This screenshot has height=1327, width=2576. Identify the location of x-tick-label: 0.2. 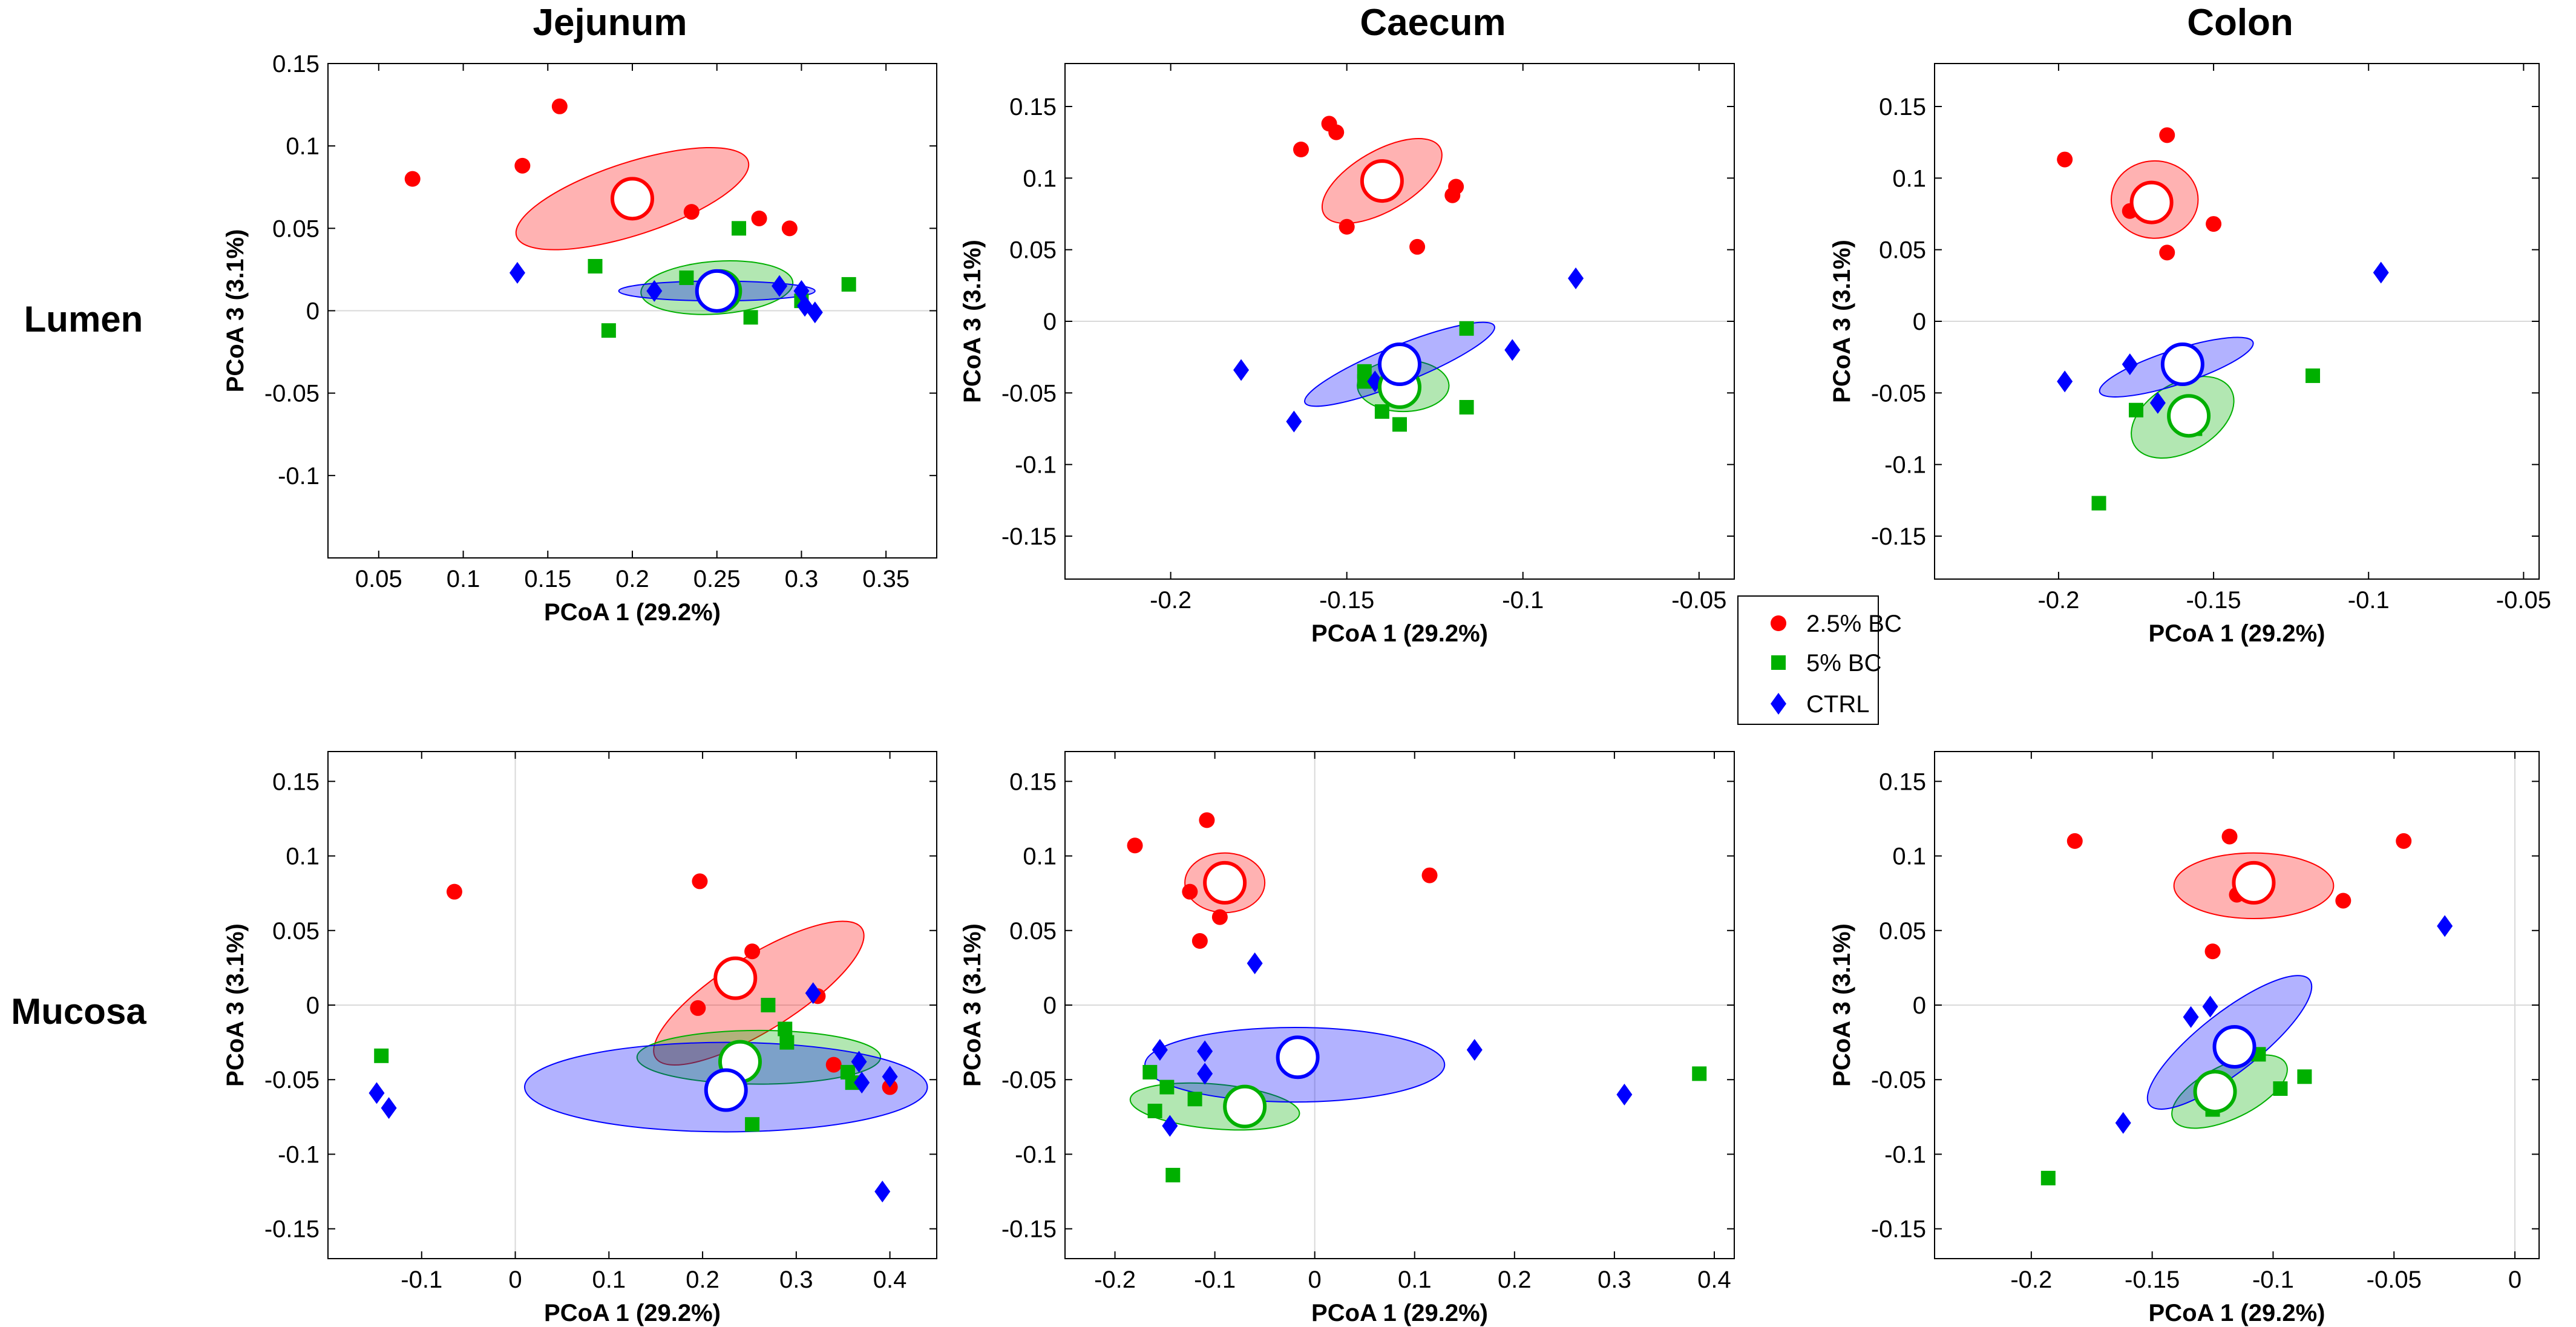
(632, 579).